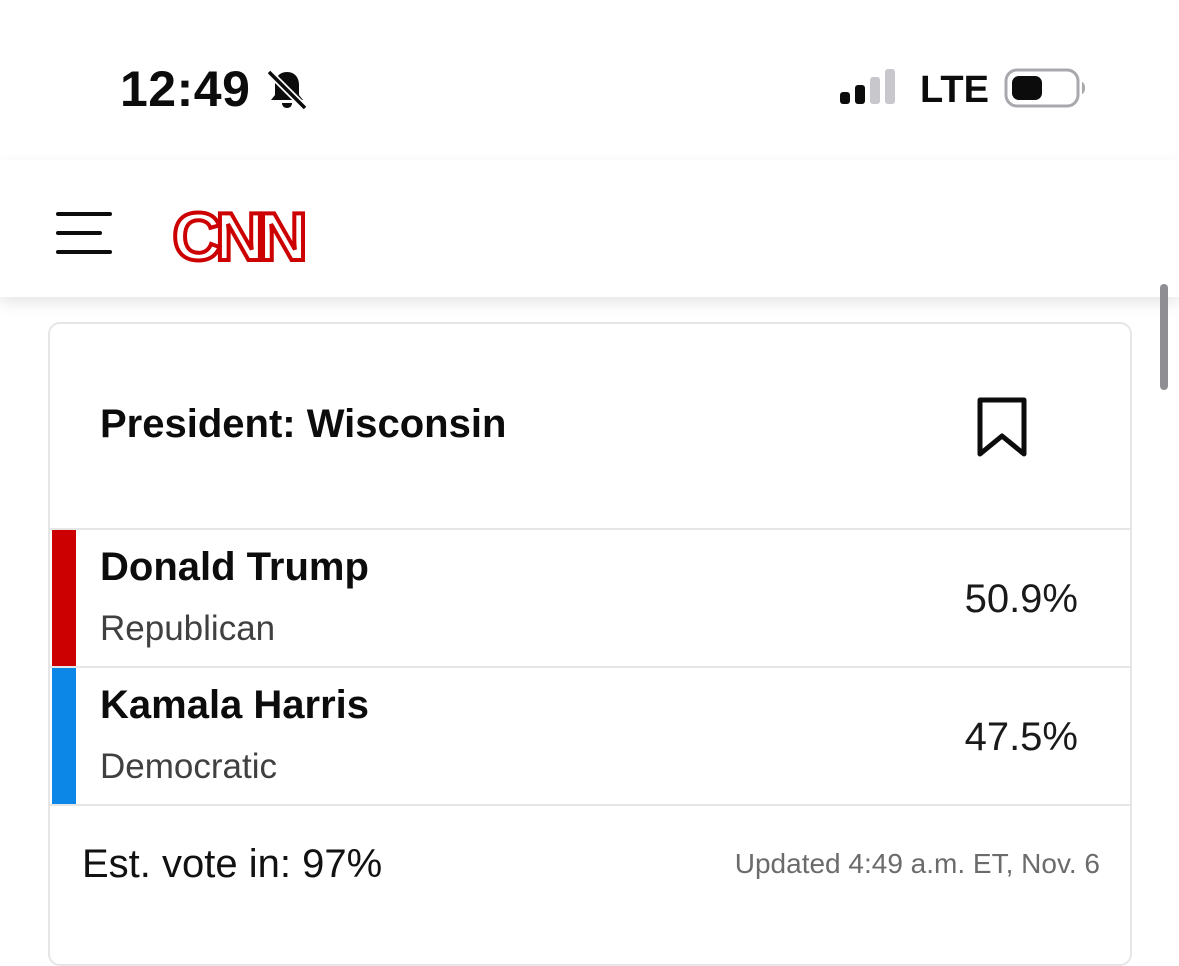 Image resolution: width=1179 pixels, height=966 pixels. What do you see at coordinates (917, 863) in the screenshot?
I see `updated-timestamp: Updated 4:49 a.m. ET, Nov. 6` at bounding box center [917, 863].